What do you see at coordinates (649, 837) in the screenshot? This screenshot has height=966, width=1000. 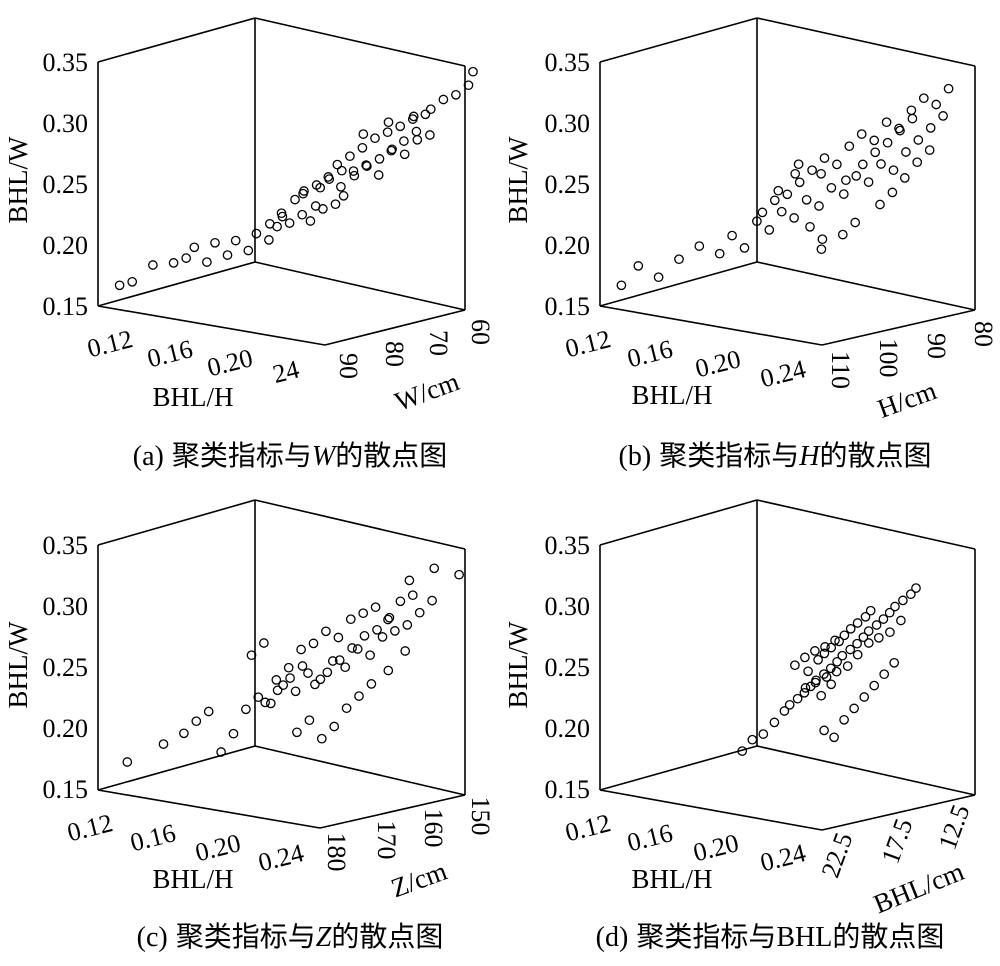 I see `x-tick-label: 0.16` at bounding box center [649, 837].